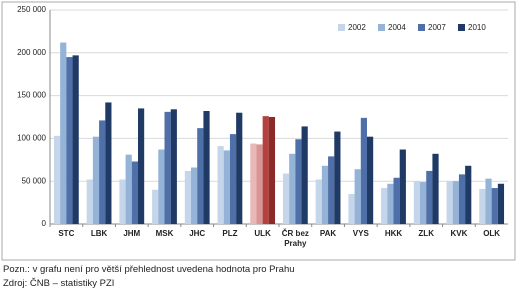 This screenshot has height=292, width=521. I want to click on y-tick-label: 100 000, so click(31, 138).